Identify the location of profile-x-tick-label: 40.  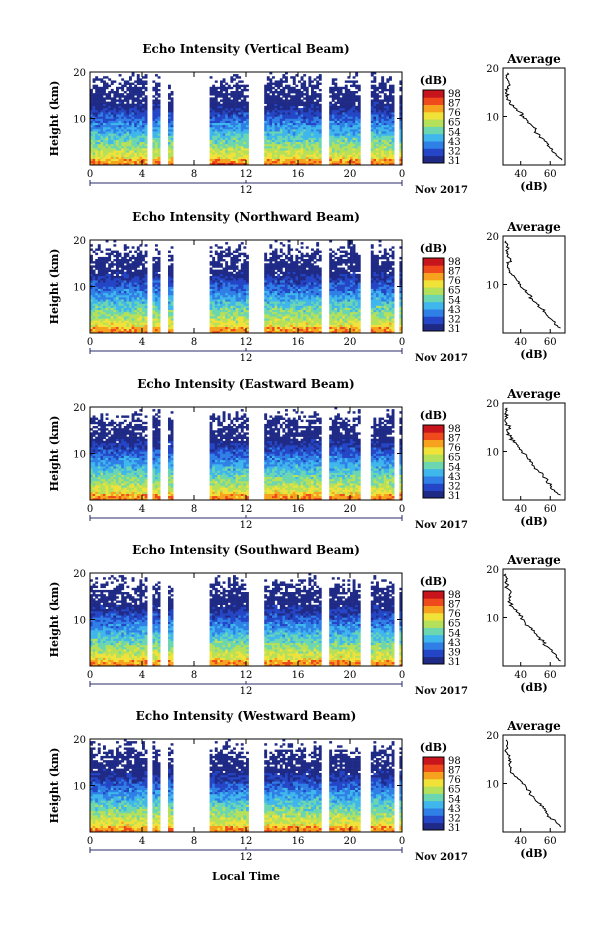
(520, 174).